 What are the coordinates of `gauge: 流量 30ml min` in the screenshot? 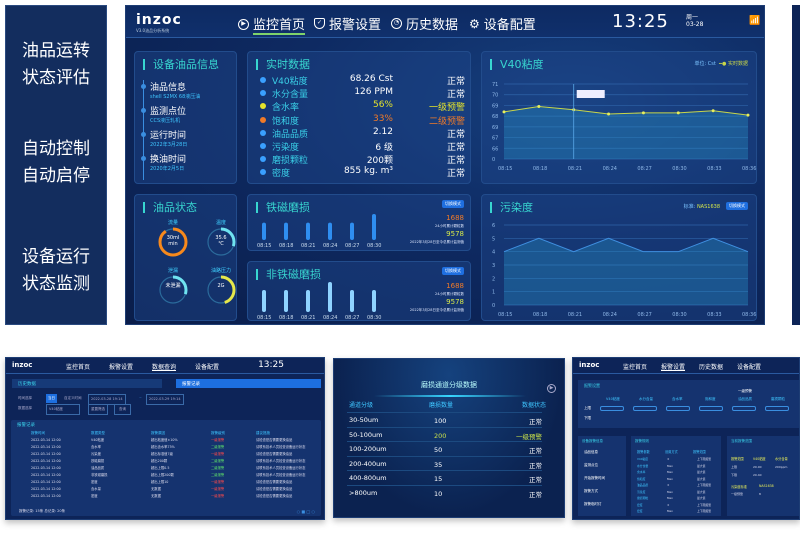 It's located at (173, 242).